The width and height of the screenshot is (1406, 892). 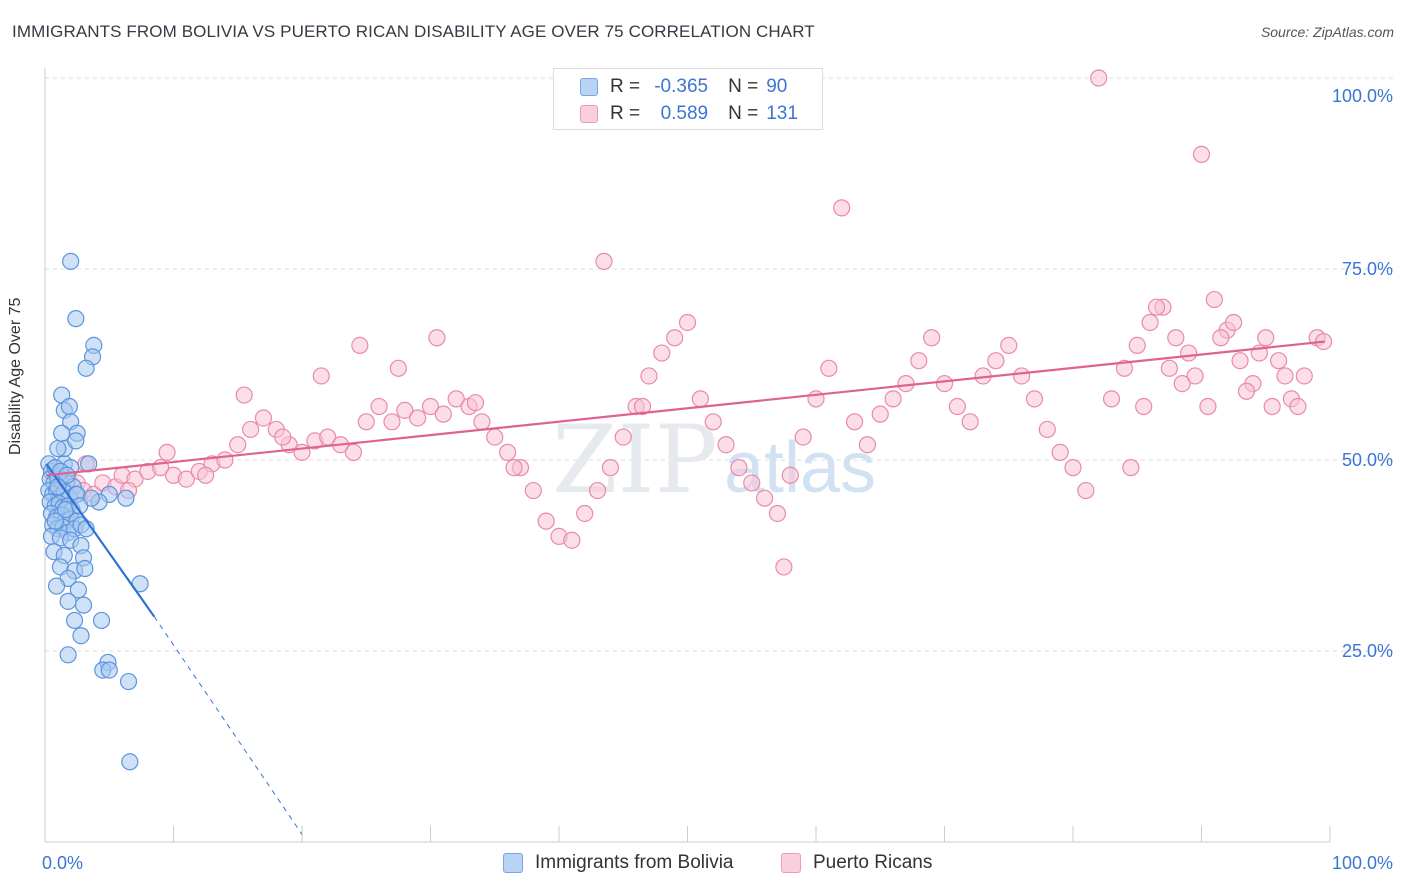 I want to click on legend-item-bolivia: Immigrants from Bolivia, so click(x=618, y=863).